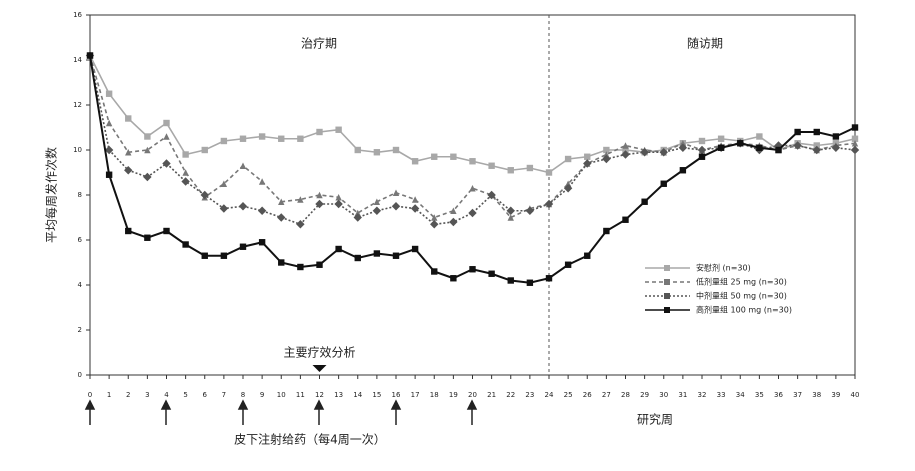  What do you see at coordinates (396, 395) in the screenshot?
I see `x-tick-label: 16` at bounding box center [396, 395].